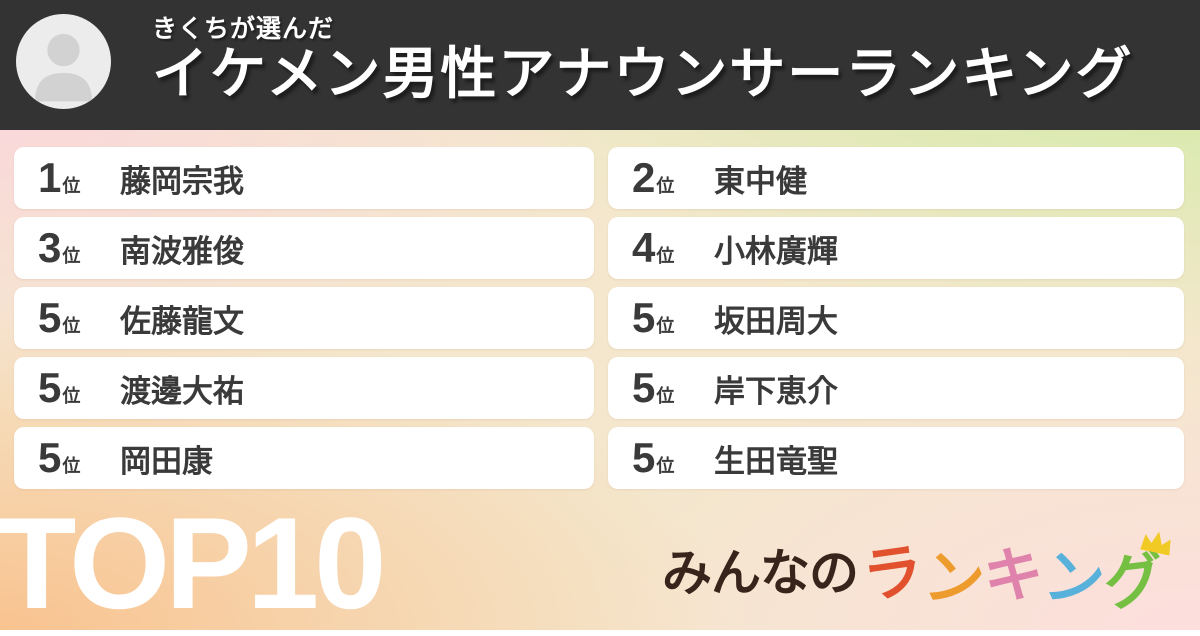 The width and height of the screenshot is (1200, 636). Describe the element at coordinates (182, 181) in the screenshot. I see `ranked-name: 藤岡宗我` at that location.